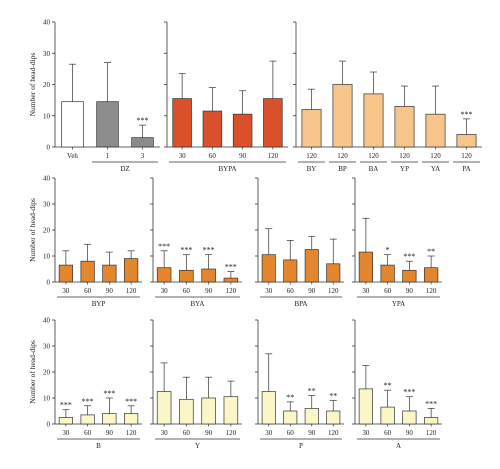 The height and width of the screenshot is (469, 500). What do you see at coordinates (333, 291) in the screenshot?
I see `panel-5-x-tick-label-3: 120` at bounding box center [333, 291].